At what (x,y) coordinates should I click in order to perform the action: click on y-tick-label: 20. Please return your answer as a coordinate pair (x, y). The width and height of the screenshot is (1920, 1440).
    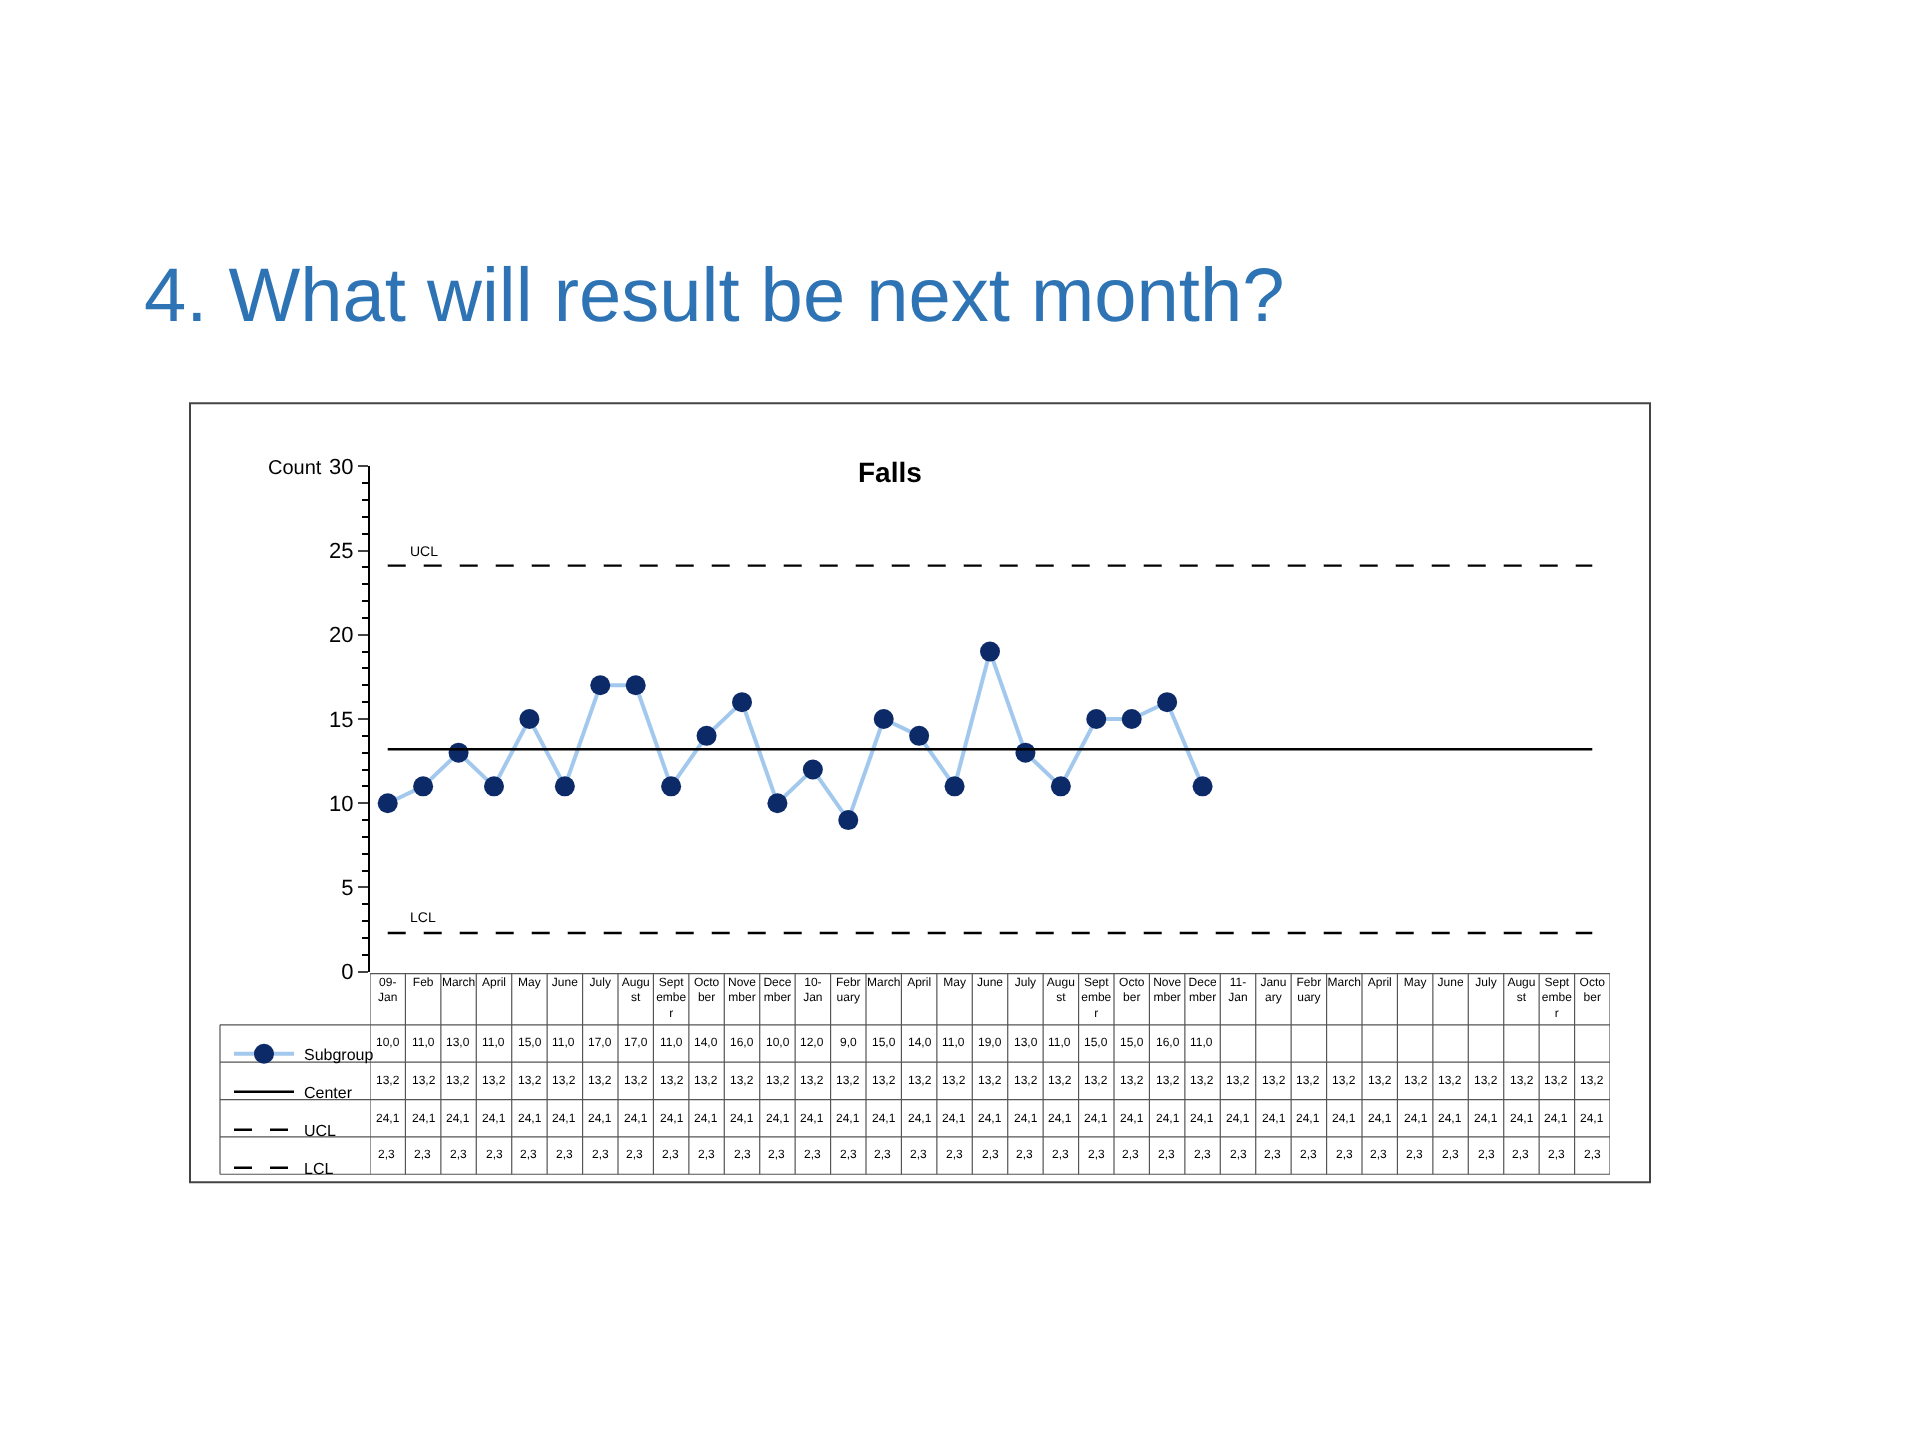
    Looking at the image, I should click on (341, 636).